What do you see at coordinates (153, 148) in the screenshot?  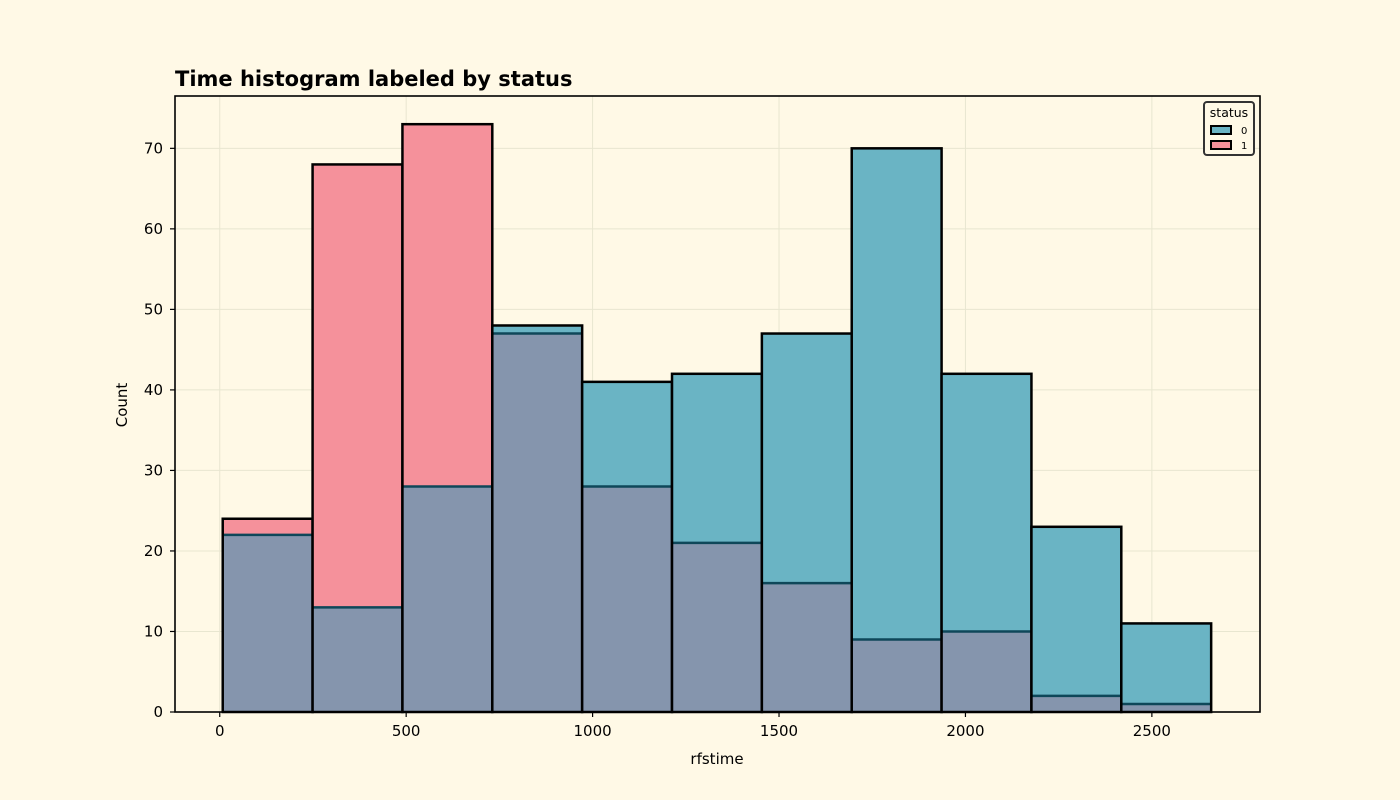 I see `y-tick-label: 70` at bounding box center [153, 148].